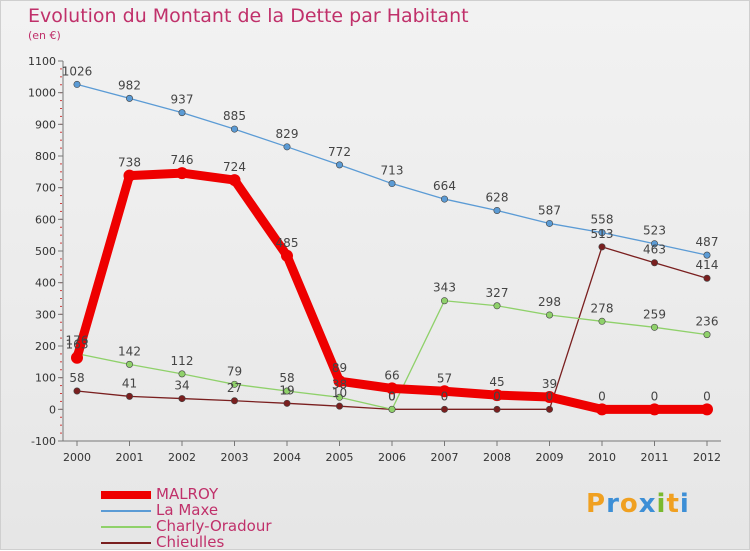 This screenshot has width=750, height=551. What do you see at coordinates (45, 156) in the screenshot?
I see `y-tick-label: 800` at bounding box center [45, 156].